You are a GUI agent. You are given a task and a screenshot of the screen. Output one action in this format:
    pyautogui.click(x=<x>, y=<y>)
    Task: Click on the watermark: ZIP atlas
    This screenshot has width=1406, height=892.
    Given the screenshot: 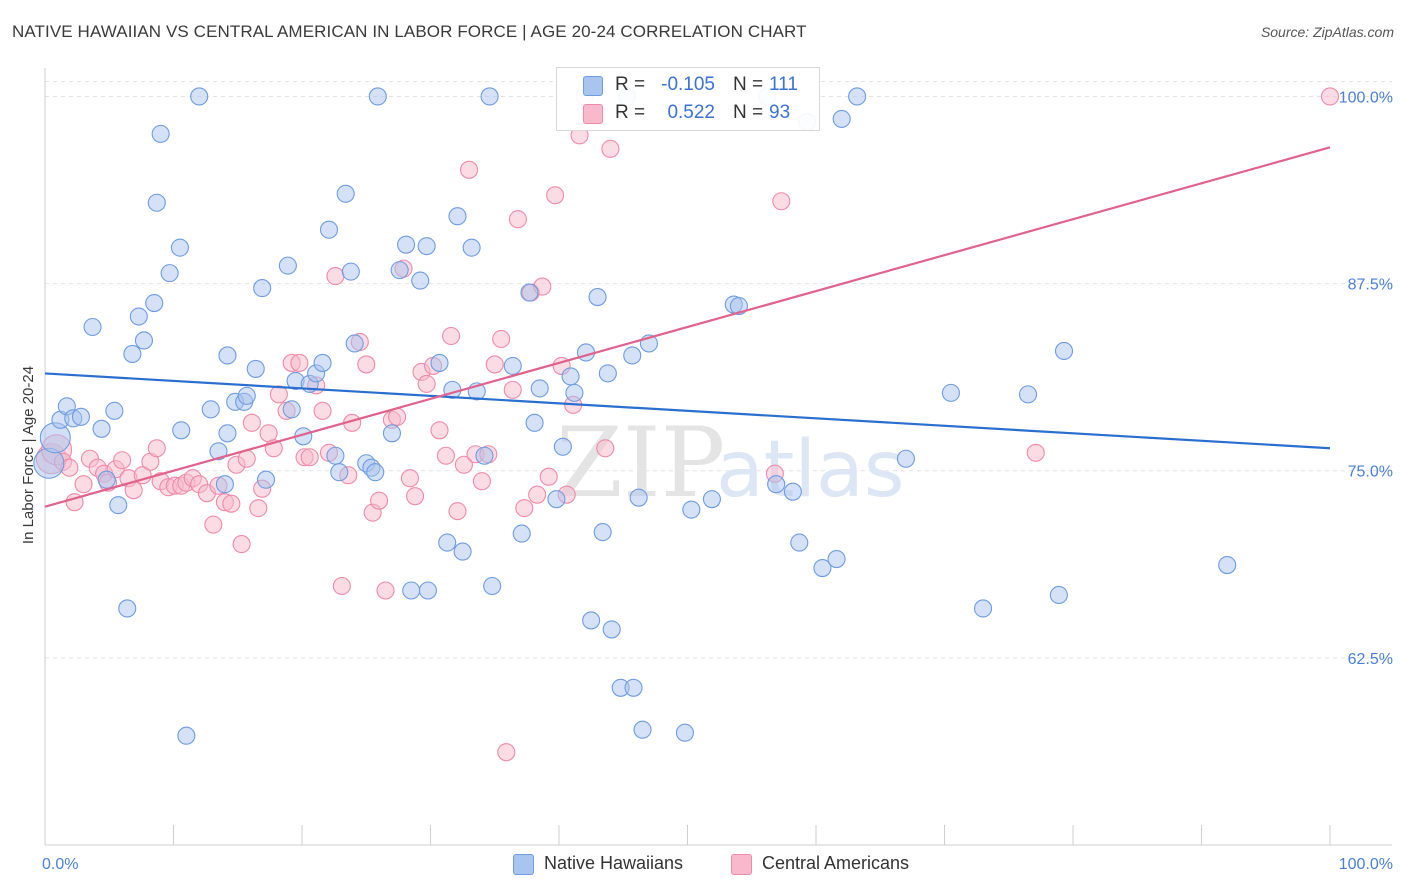 What is the action you would take?
    pyautogui.click(x=730, y=463)
    